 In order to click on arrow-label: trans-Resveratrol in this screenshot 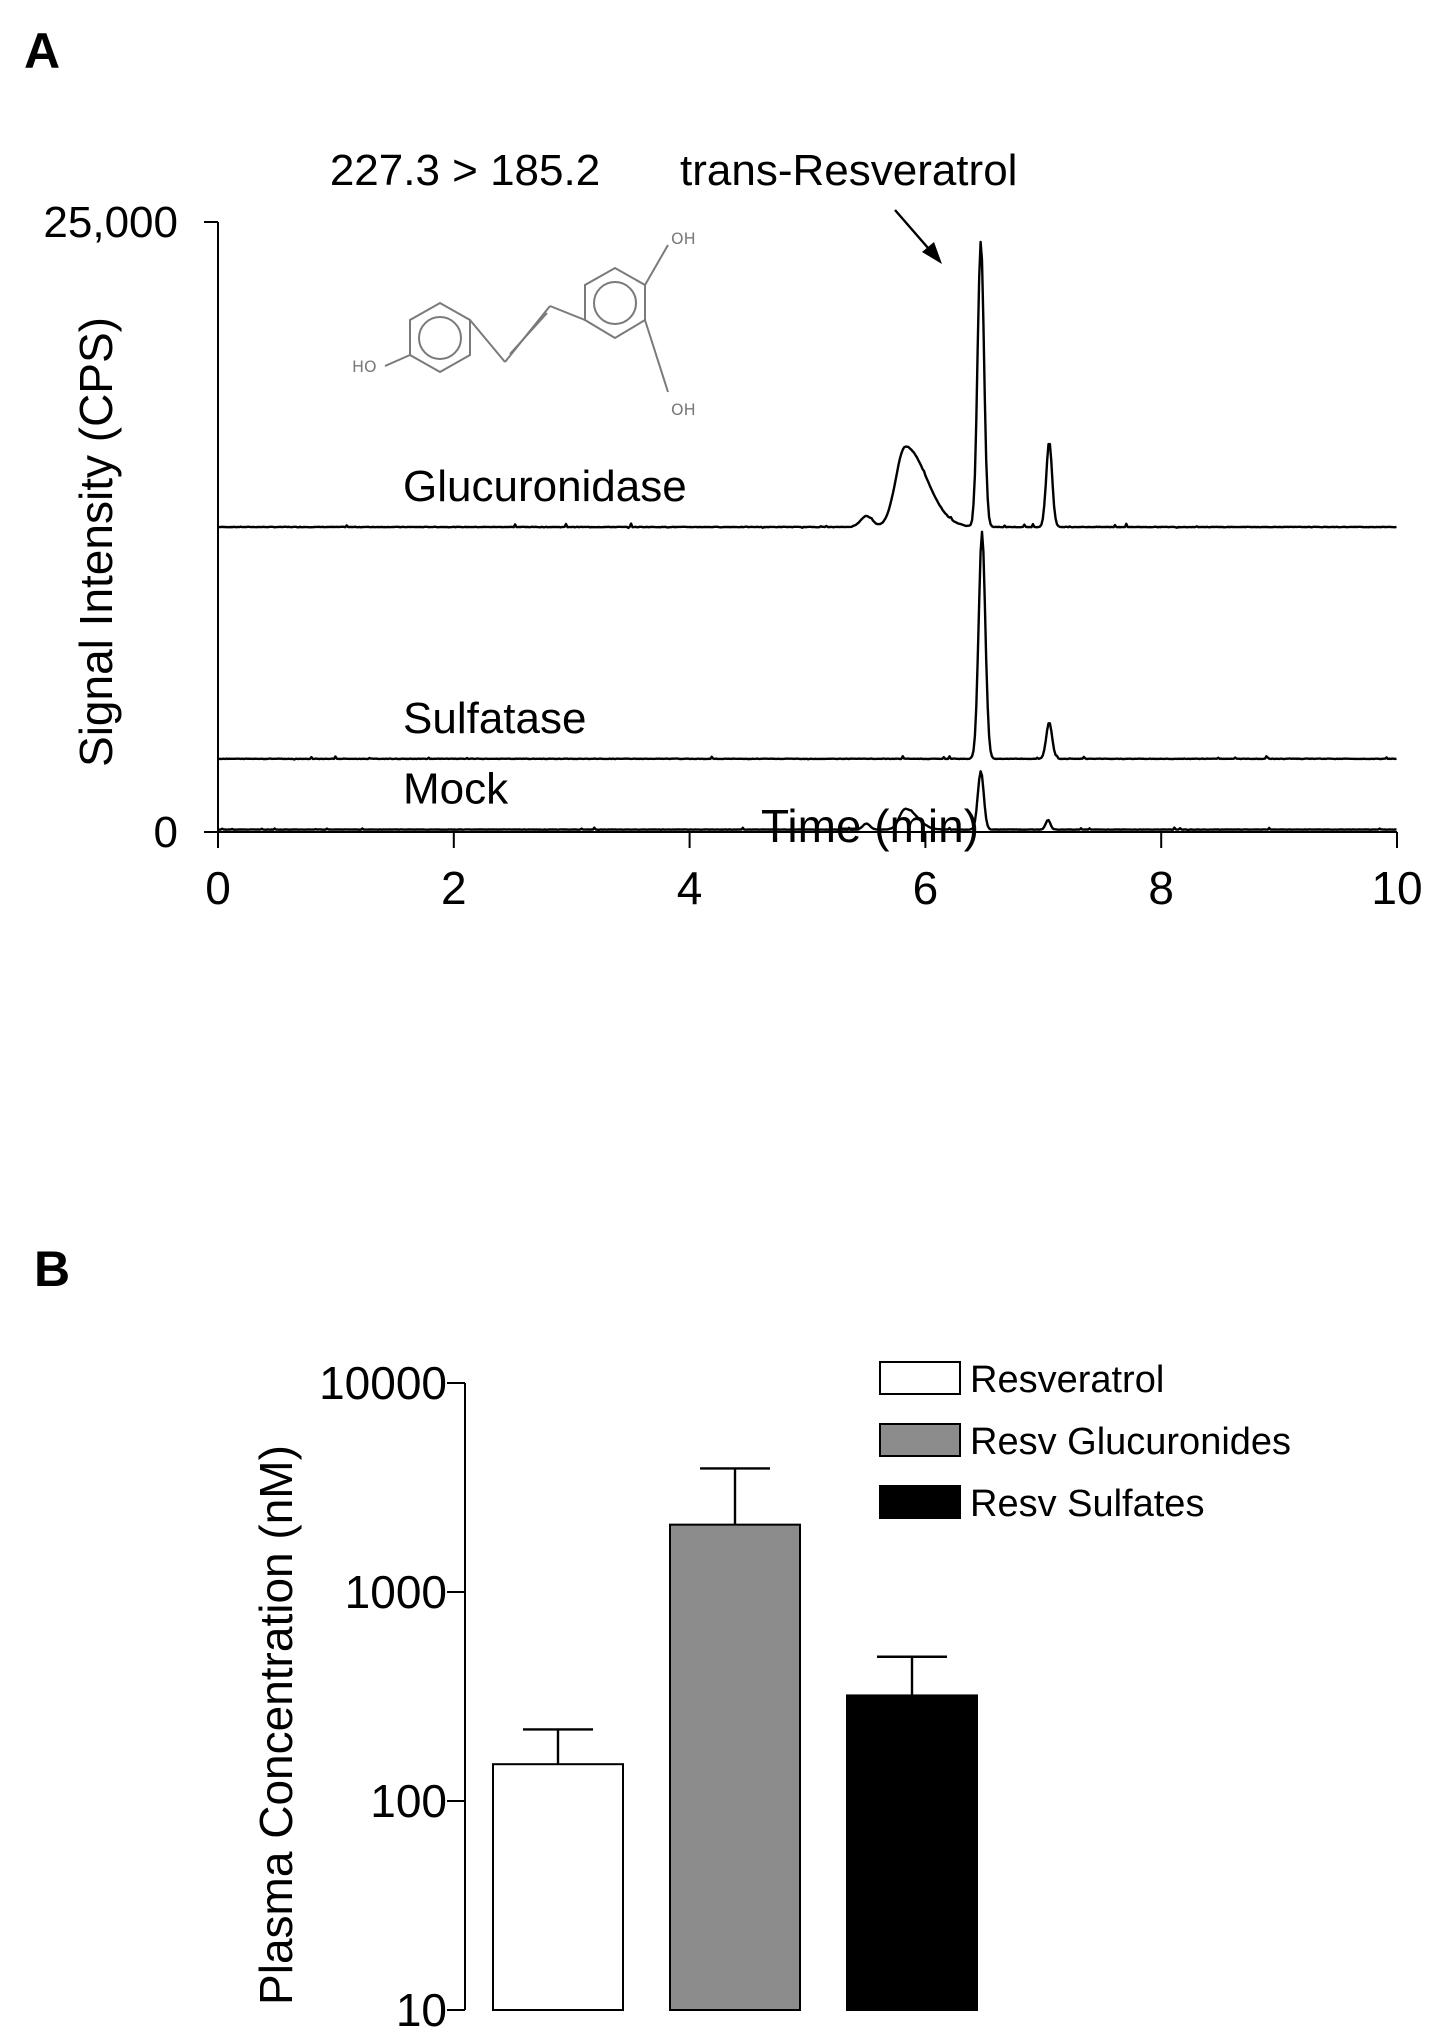, I will do `click(848, 170)`.